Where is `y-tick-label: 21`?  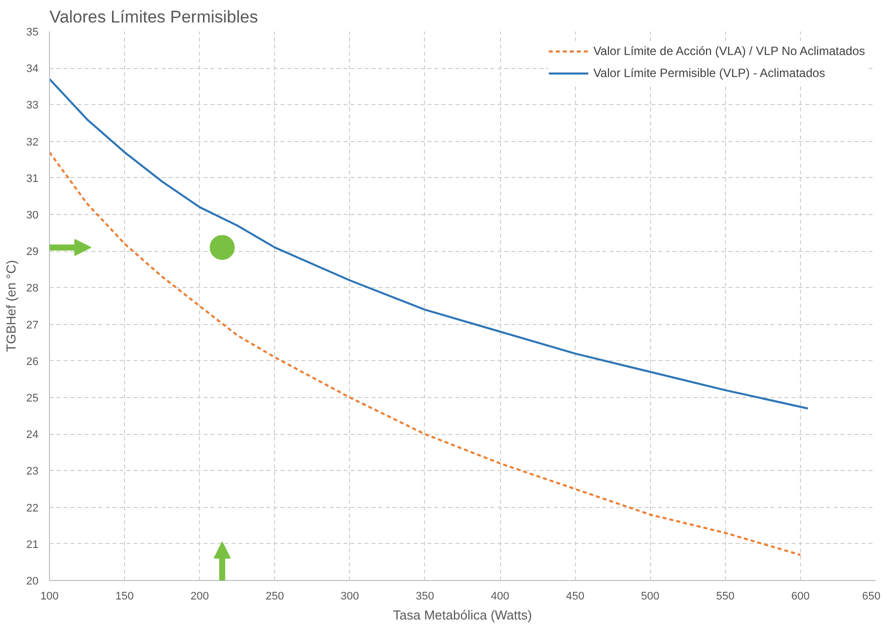
y-tick-label: 21 is located at coordinates (32, 544).